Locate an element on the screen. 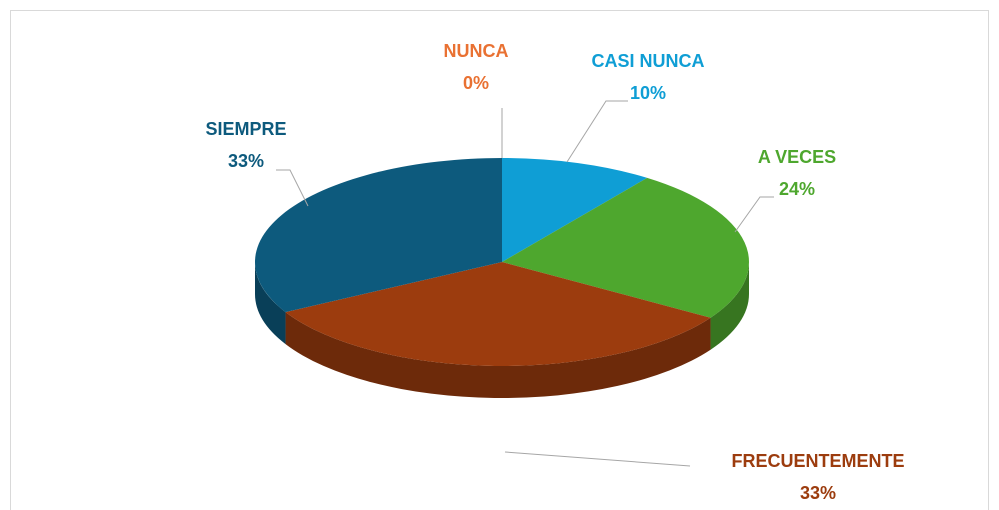 This screenshot has height=510, width=999. value-label: 24% is located at coordinates (797, 189).